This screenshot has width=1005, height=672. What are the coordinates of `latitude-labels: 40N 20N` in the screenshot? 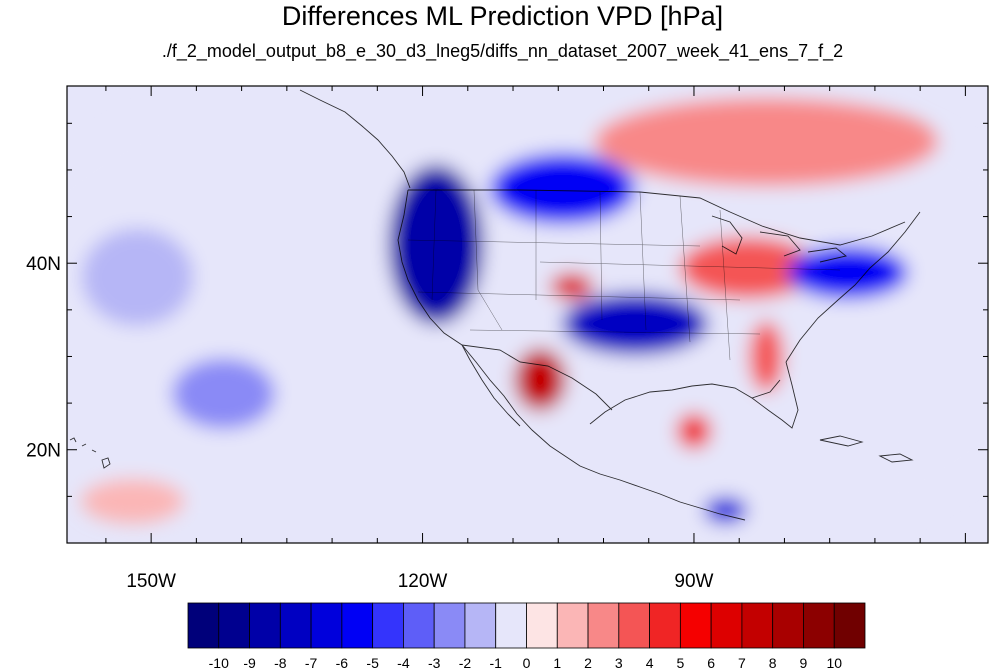 It's located at (43, 358).